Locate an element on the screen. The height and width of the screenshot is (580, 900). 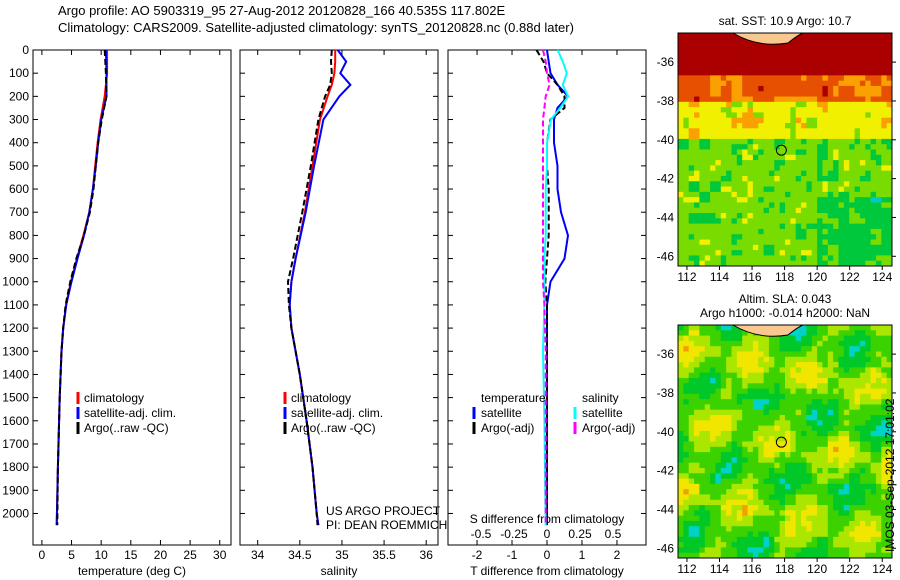
y-tick-label: 1600 is located at coordinates (15, 421).